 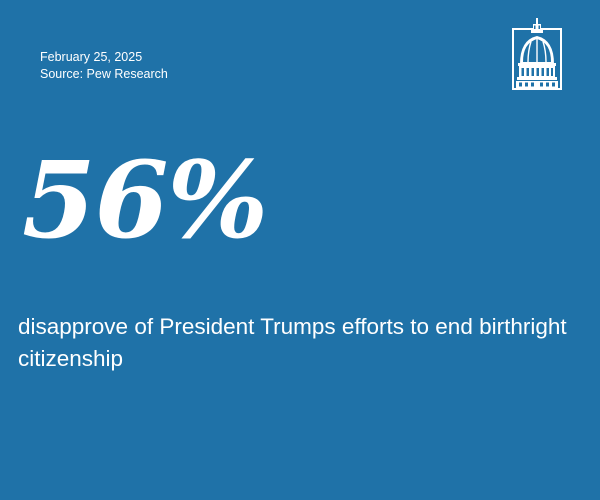 What do you see at coordinates (104, 66) in the screenshot?
I see `meta-info: February 25, 2025 Source: Pew Research` at bounding box center [104, 66].